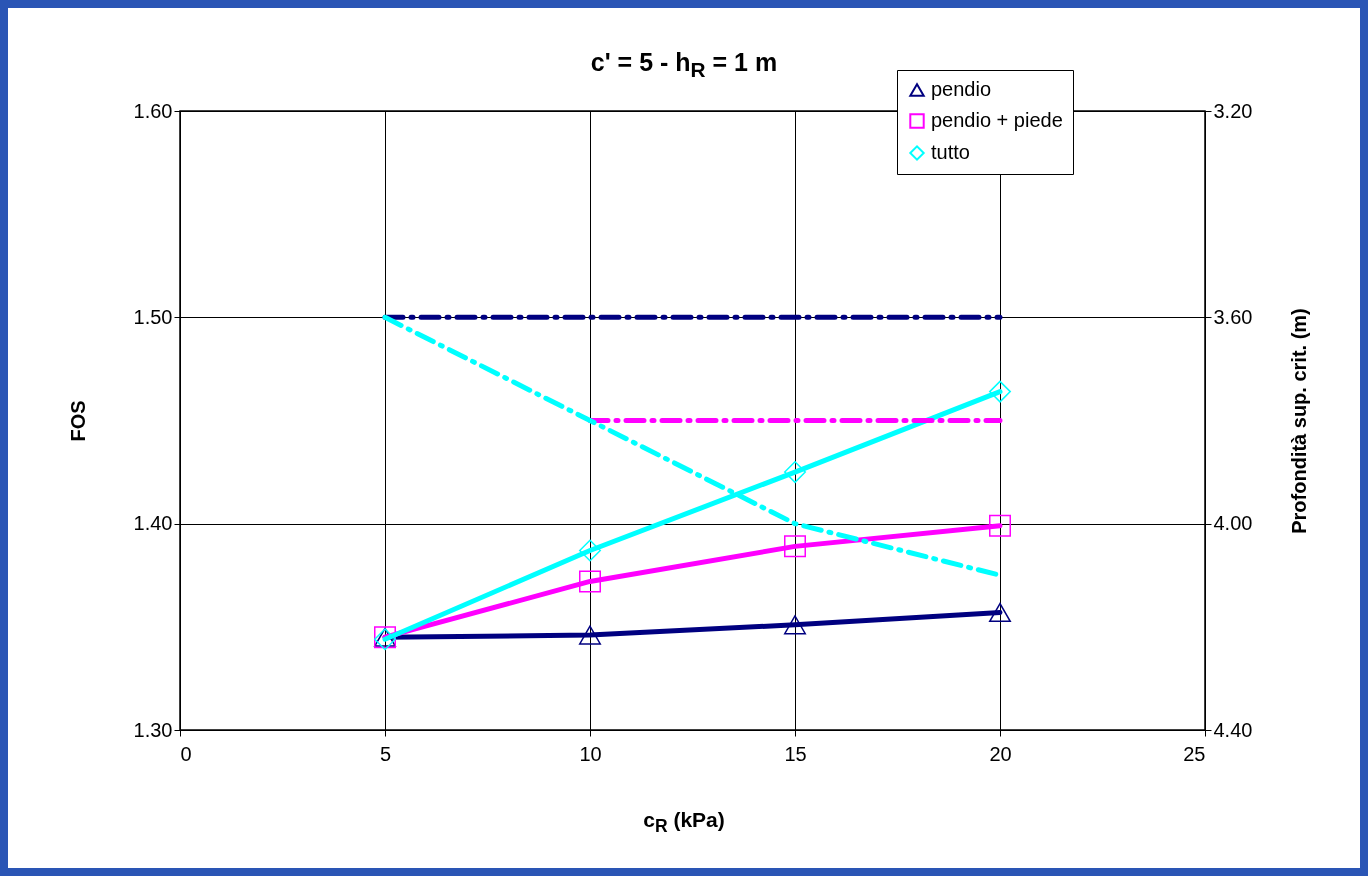  Describe the element at coordinates (950, 152) in the screenshot. I see `legend-label: tutto` at that location.